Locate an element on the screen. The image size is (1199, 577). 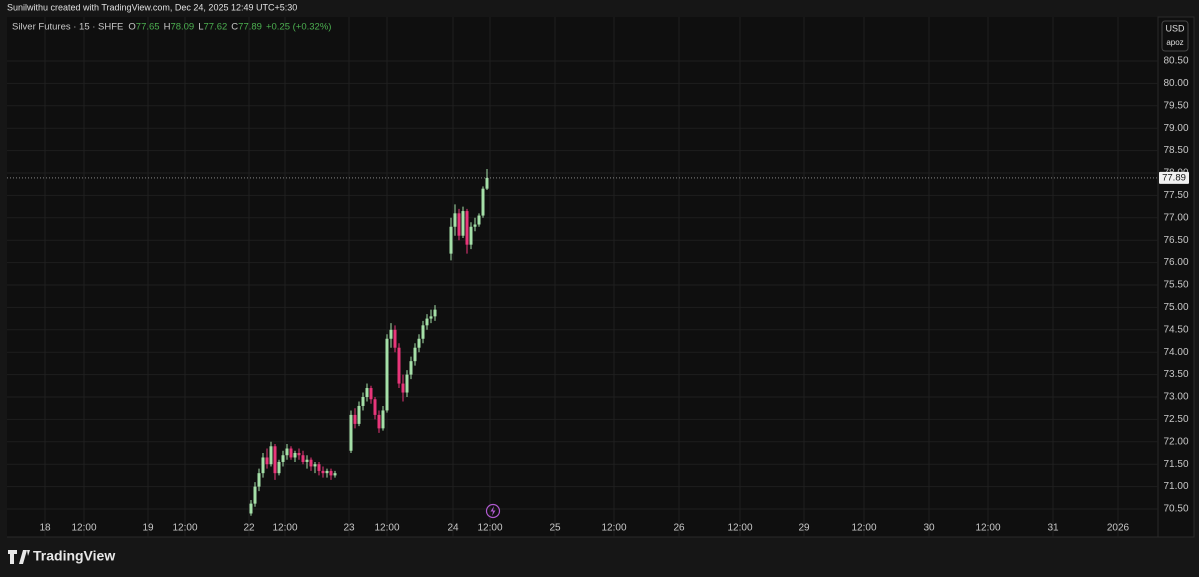
y-tick-label: 77.50 is located at coordinates (1175, 195).